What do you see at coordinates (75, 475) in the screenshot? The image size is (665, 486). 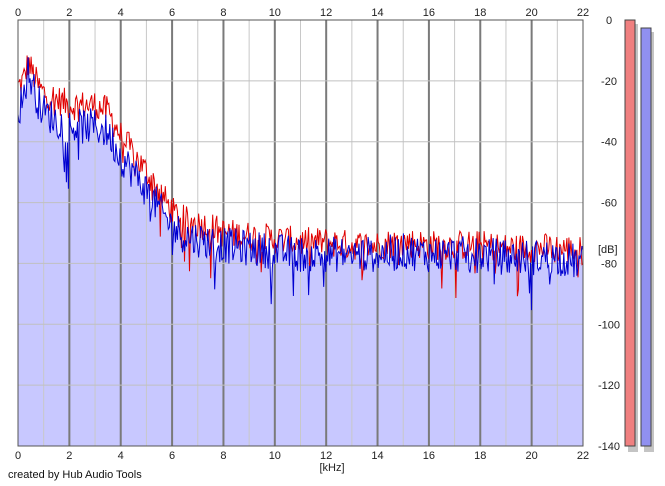 I see `credit-text: created by Hub Audio Tools` at bounding box center [75, 475].